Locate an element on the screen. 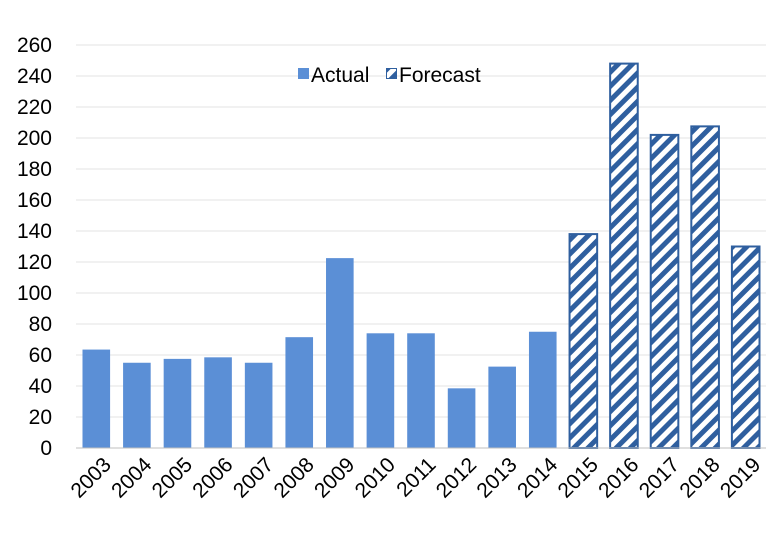 The height and width of the screenshot is (542, 771). legend-swatch-actual is located at coordinates (303, 73).